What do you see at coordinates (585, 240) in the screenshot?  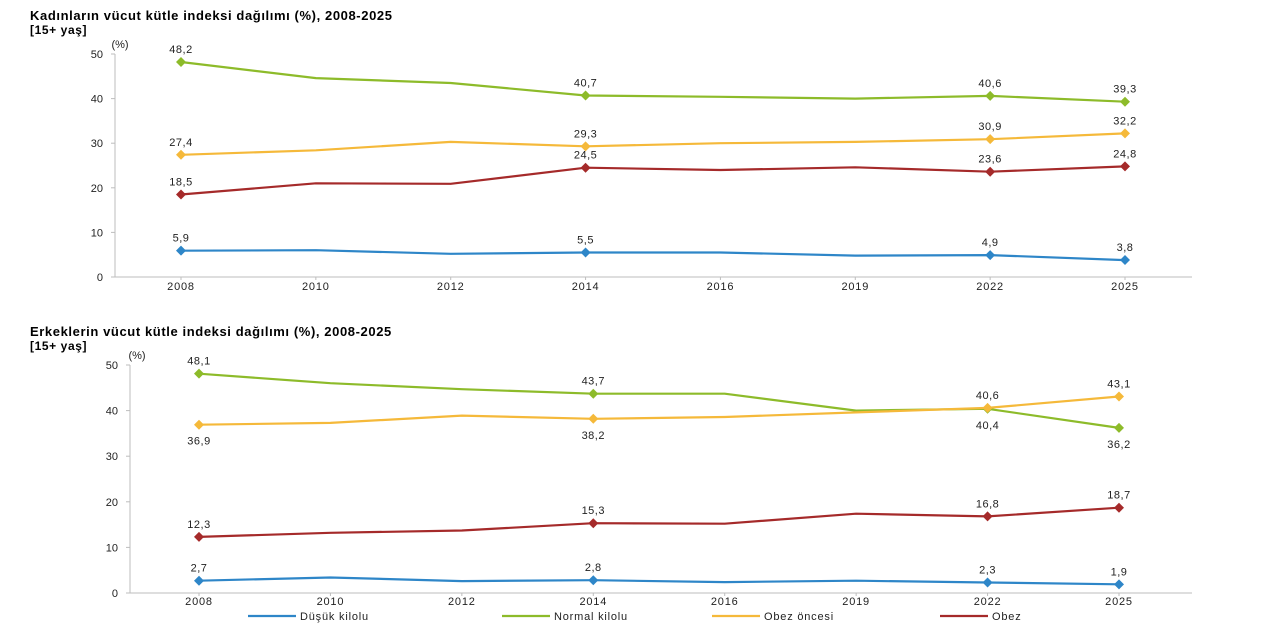 I see `data-label: 5,5` at bounding box center [585, 240].